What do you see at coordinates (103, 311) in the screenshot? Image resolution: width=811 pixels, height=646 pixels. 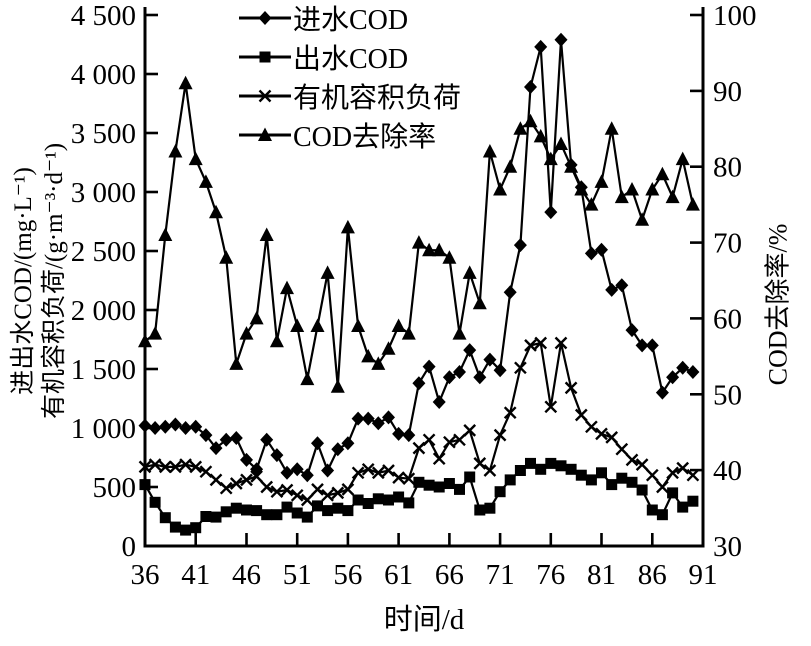 I see `y-left-tick-label: 2 000` at bounding box center [103, 311].